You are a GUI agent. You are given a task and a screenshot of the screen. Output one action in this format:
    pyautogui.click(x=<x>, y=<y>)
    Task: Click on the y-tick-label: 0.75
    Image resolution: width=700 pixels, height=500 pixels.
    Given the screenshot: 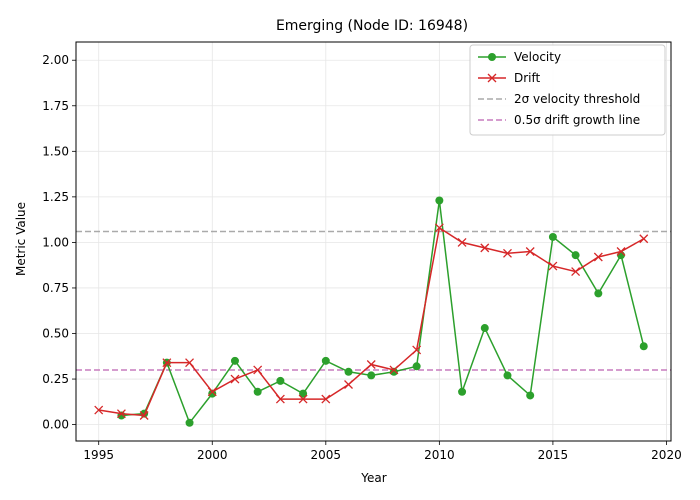 What is the action you would take?
    pyautogui.click(x=55, y=288)
    